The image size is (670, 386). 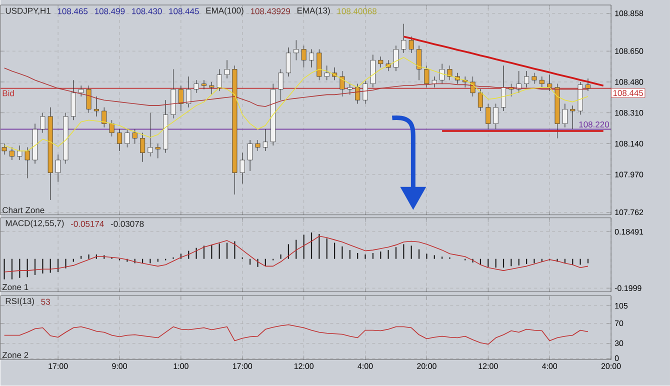 I want to click on annotation: 53, so click(x=45, y=301).